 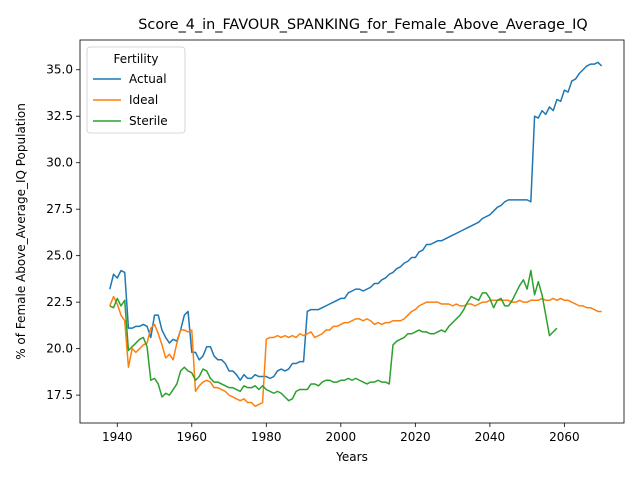 I want to click on x-tick-label: 1960, so click(x=192, y=437).